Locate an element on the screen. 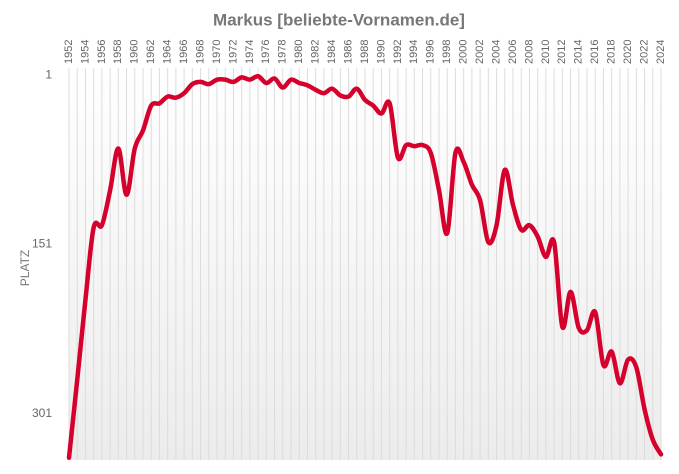  x-tick-label: 1998 is located at coordinates (447, 52).